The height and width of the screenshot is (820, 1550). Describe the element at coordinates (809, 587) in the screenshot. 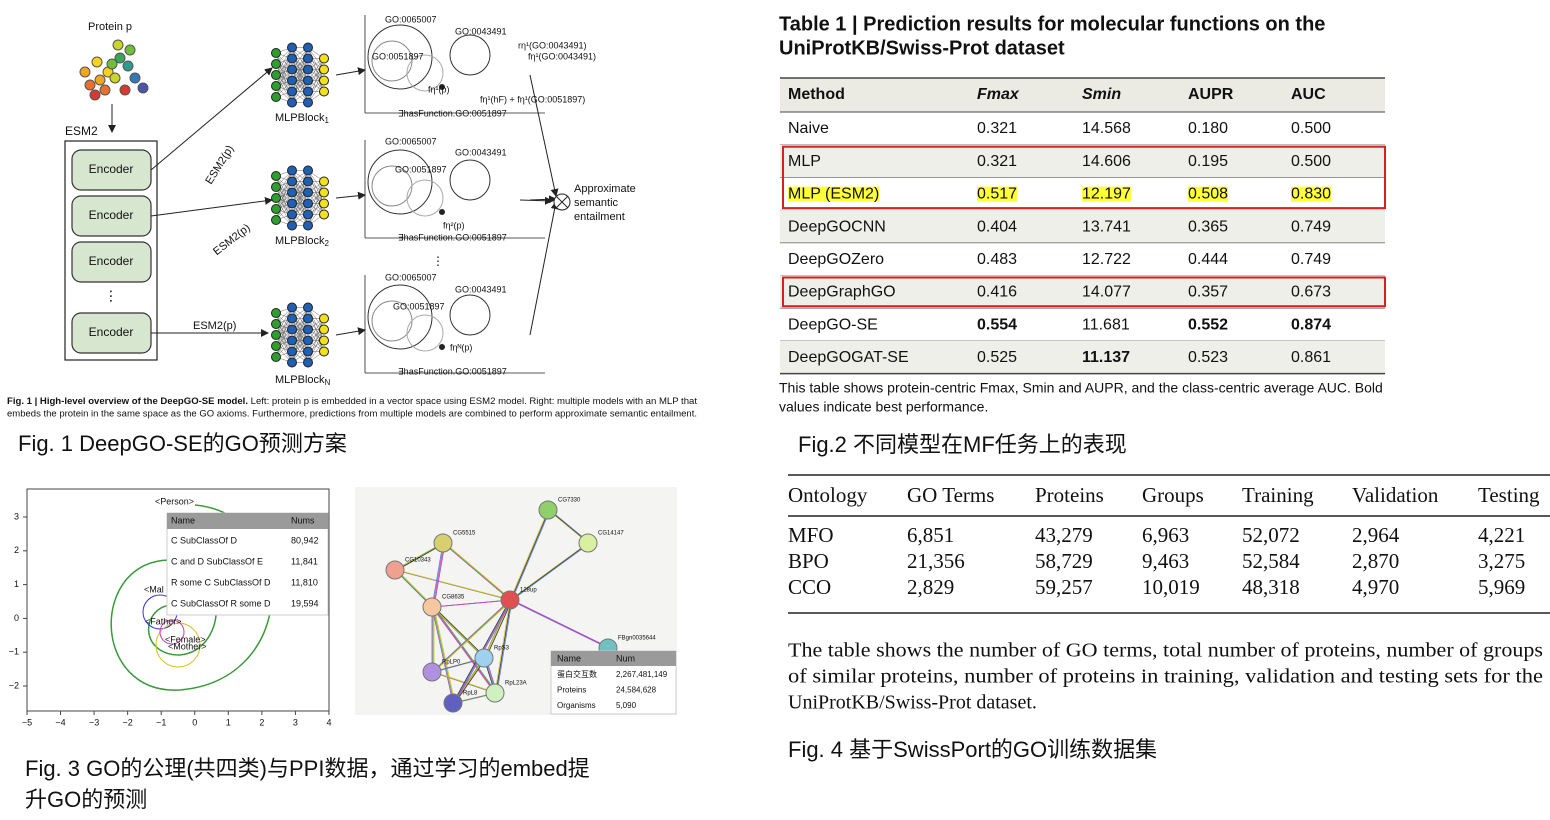

I see `table-cell: CCO` at that location.